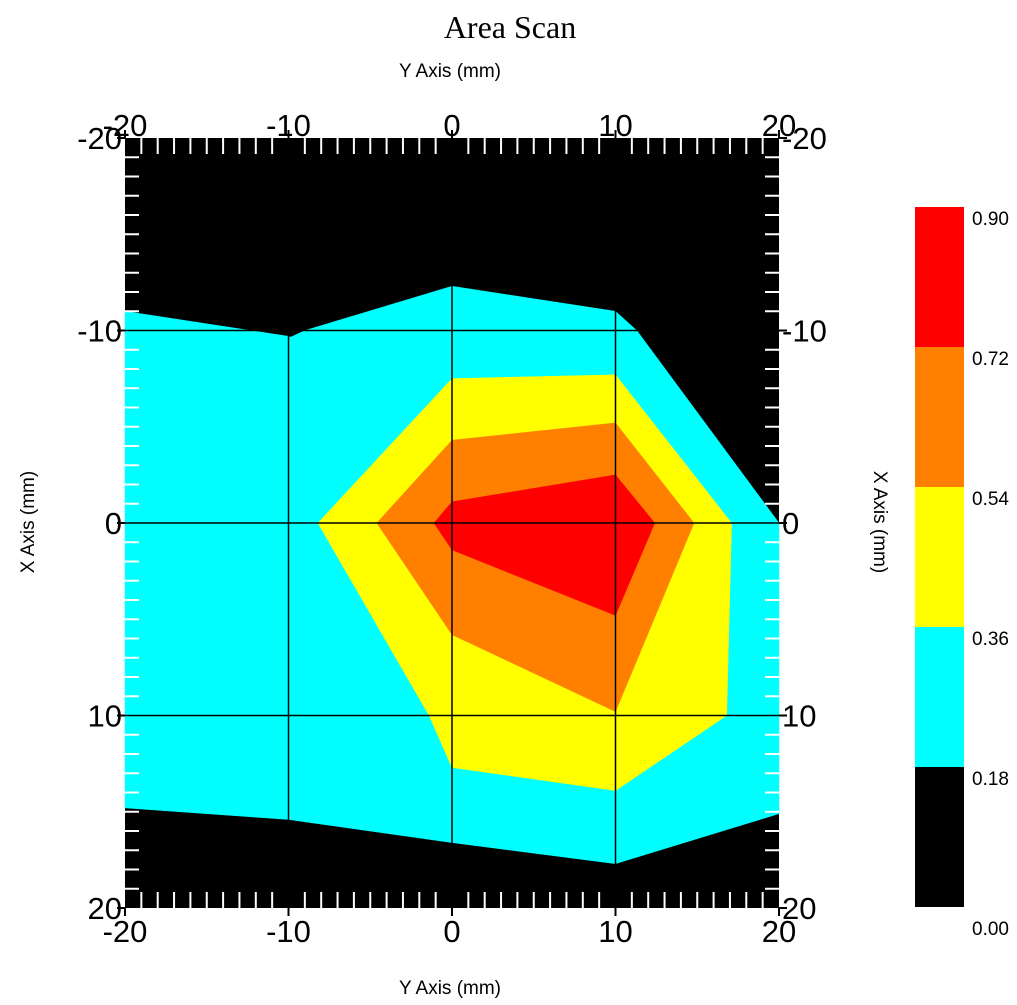 This screenshot has width=1017, height=1005. I want to click on y-tick-label-right: 0, so click(790, 523).